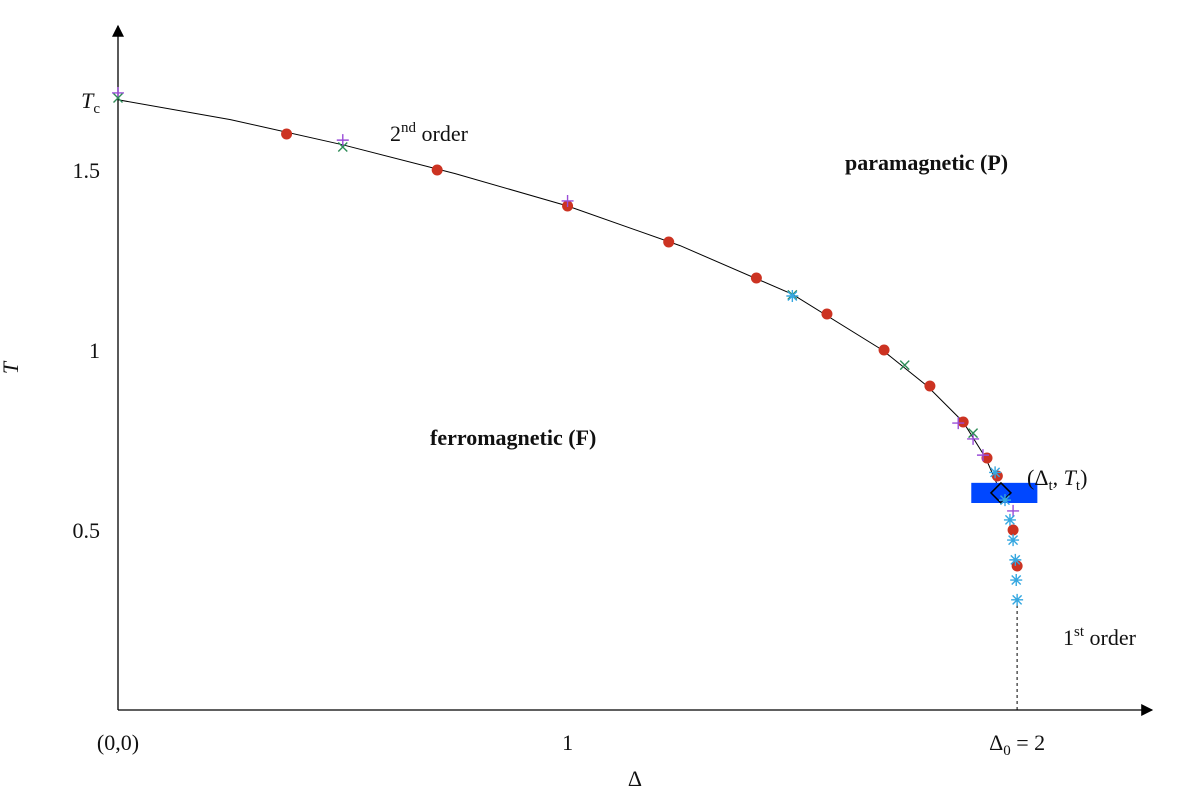 The image size is (1198, 798). What do you see at coordinates (11, 367) in the screenshot?
I see `y-axis-label: T` at bounding box center [11, 367].